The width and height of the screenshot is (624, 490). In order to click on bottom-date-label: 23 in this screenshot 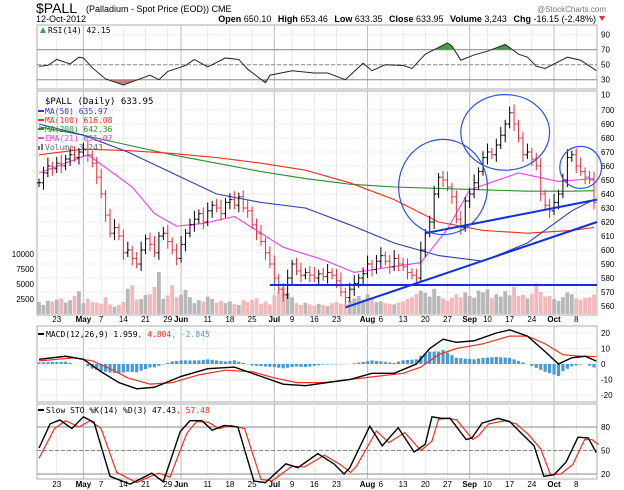, I will do `click(336, 484)`.